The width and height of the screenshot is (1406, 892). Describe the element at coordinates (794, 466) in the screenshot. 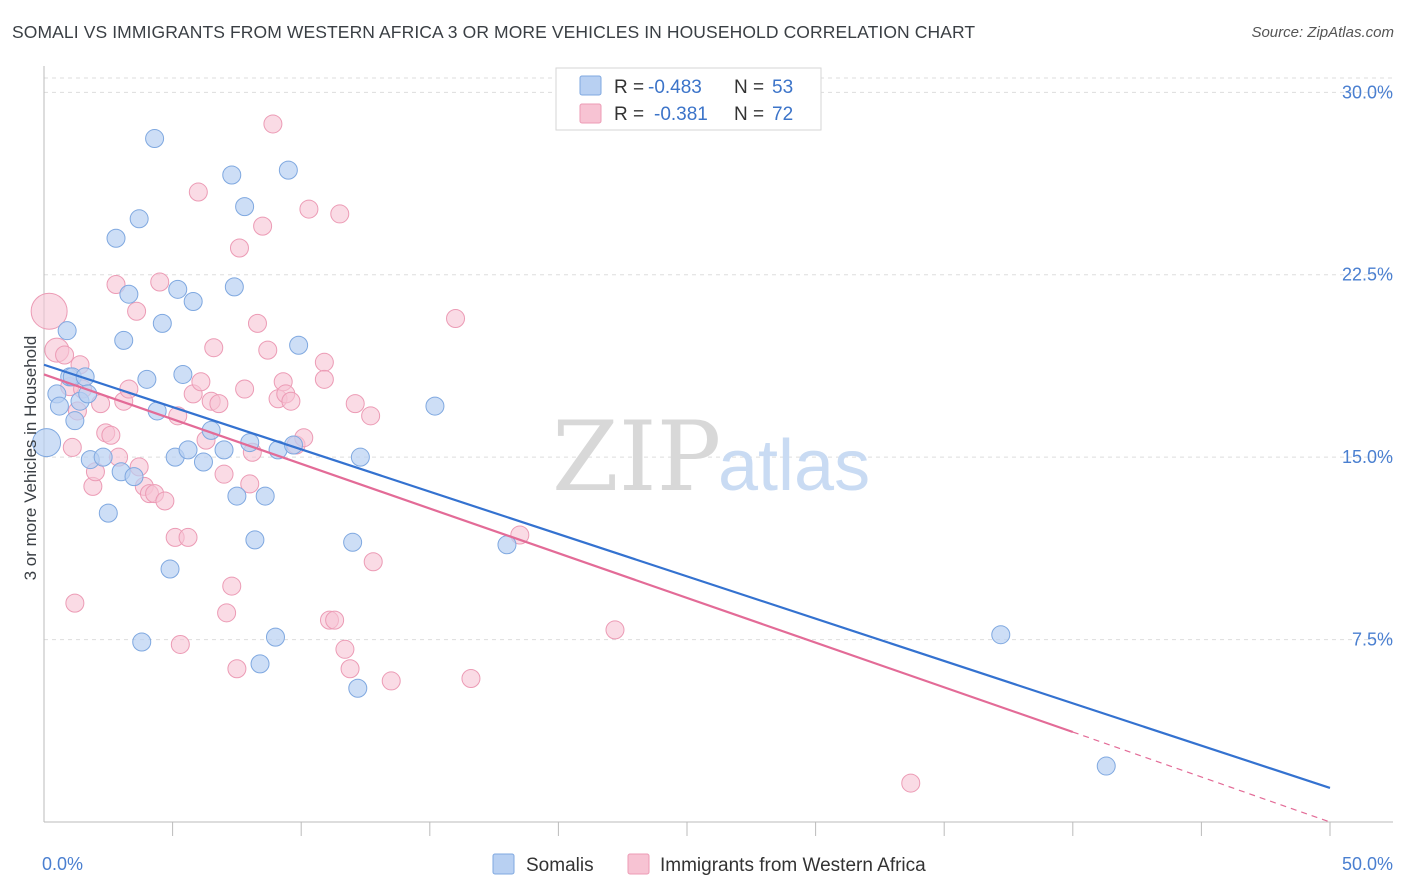

I see `watermark-atlas: atlas` at that location.